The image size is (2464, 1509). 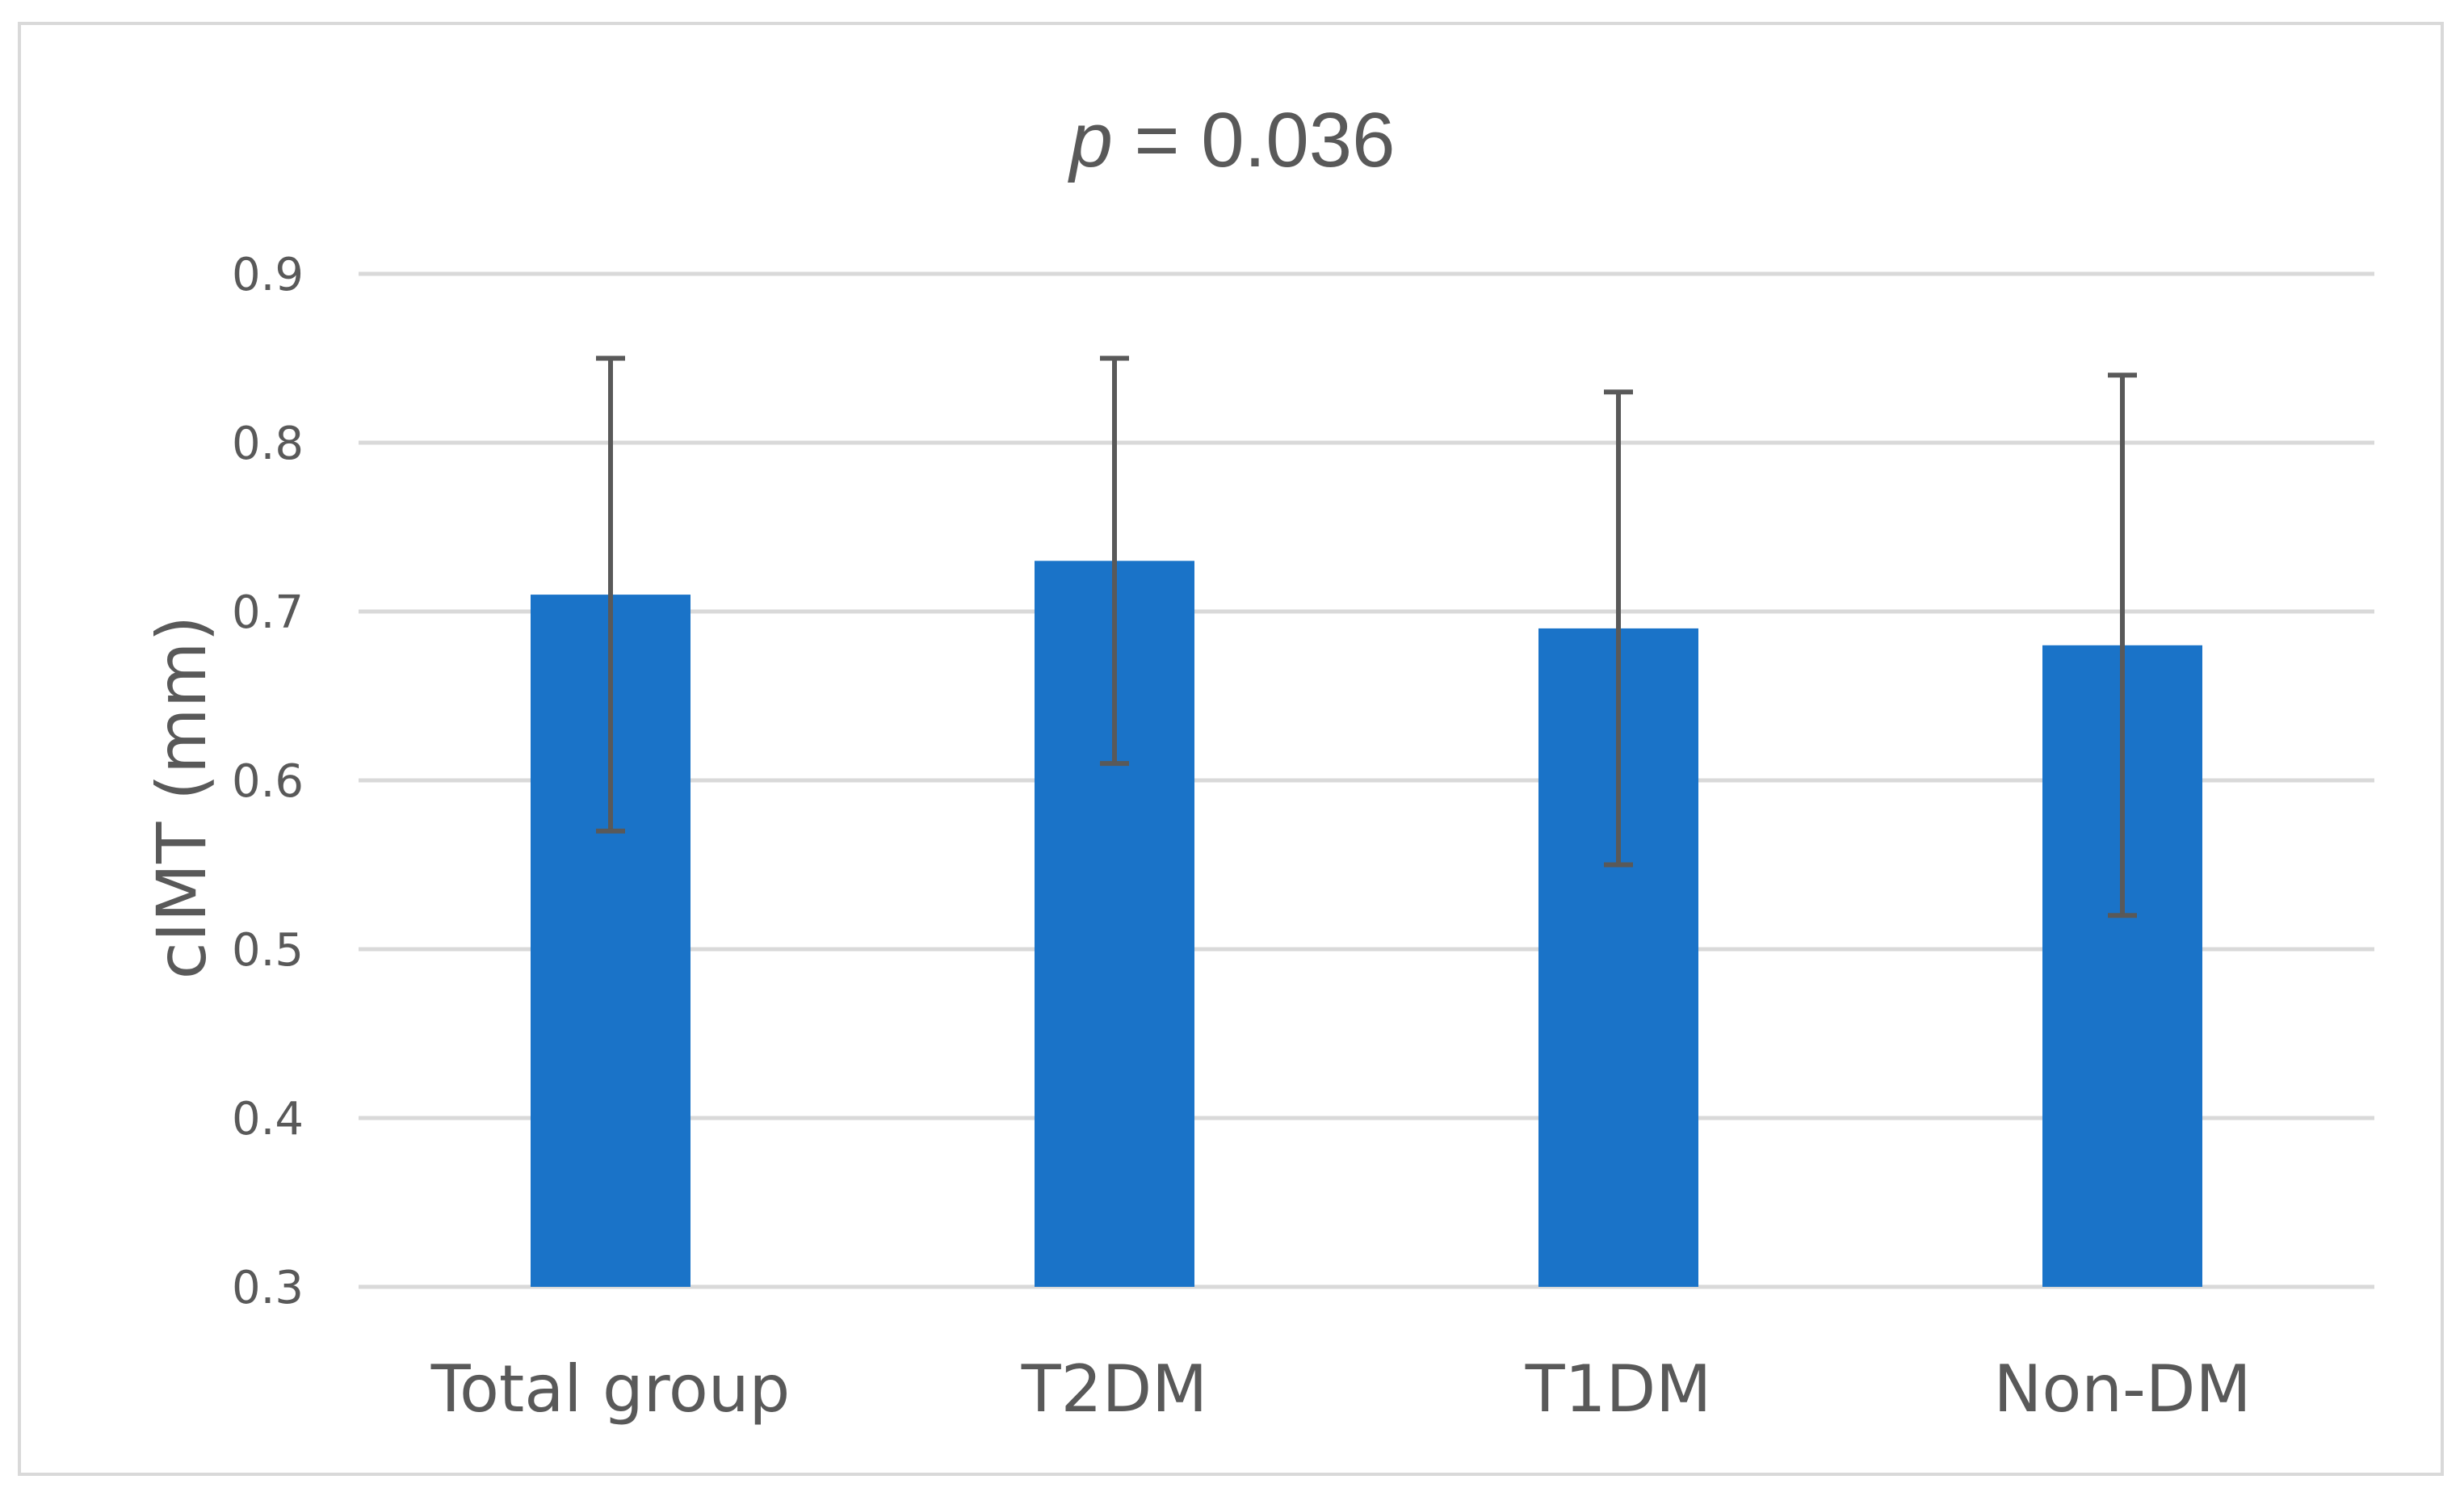 I want to click on chart-title-p: p, so click(x=1089, y=140).